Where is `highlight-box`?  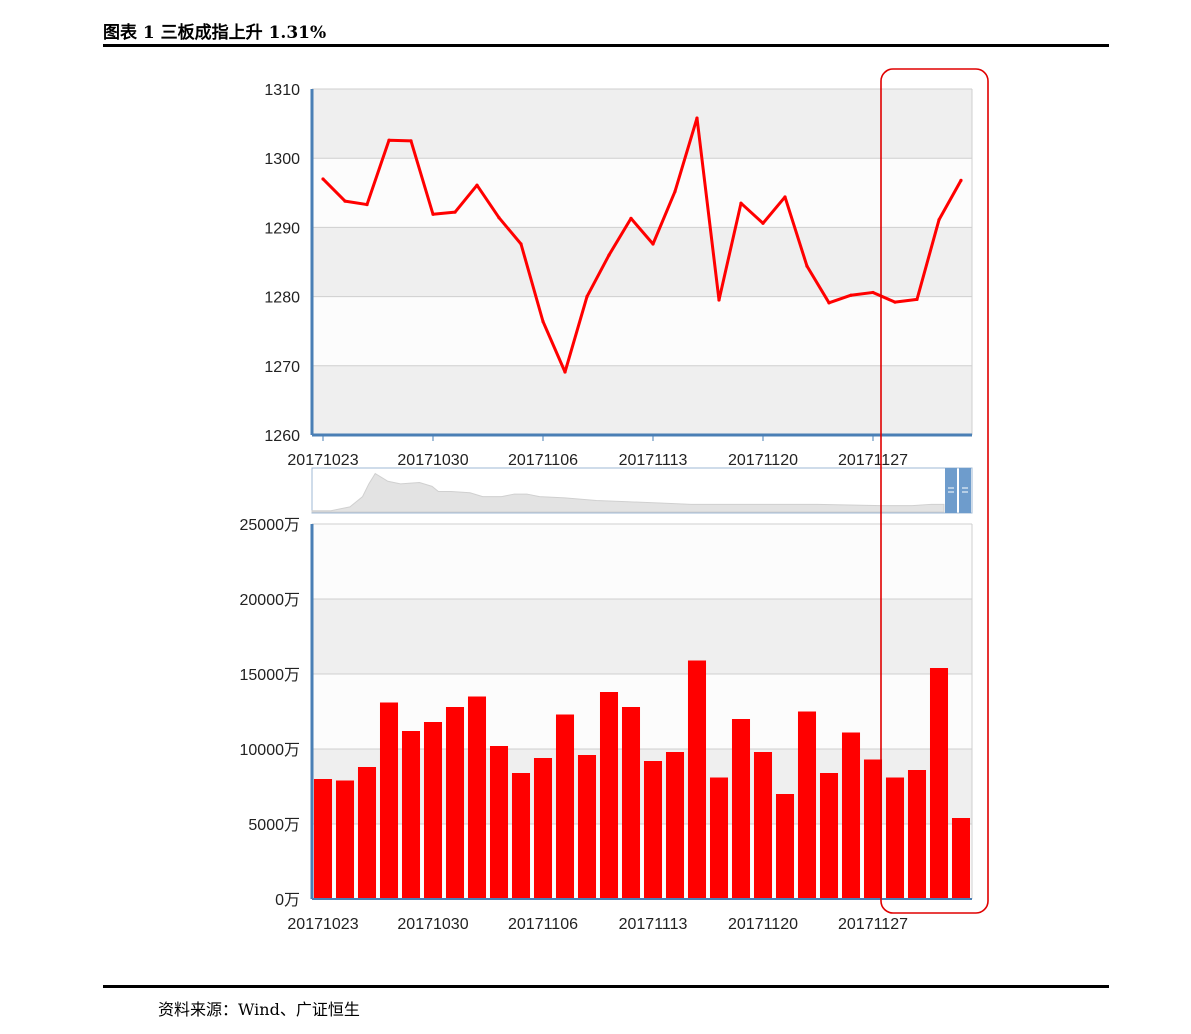
highlight-box is located at coordinates (934, 491).